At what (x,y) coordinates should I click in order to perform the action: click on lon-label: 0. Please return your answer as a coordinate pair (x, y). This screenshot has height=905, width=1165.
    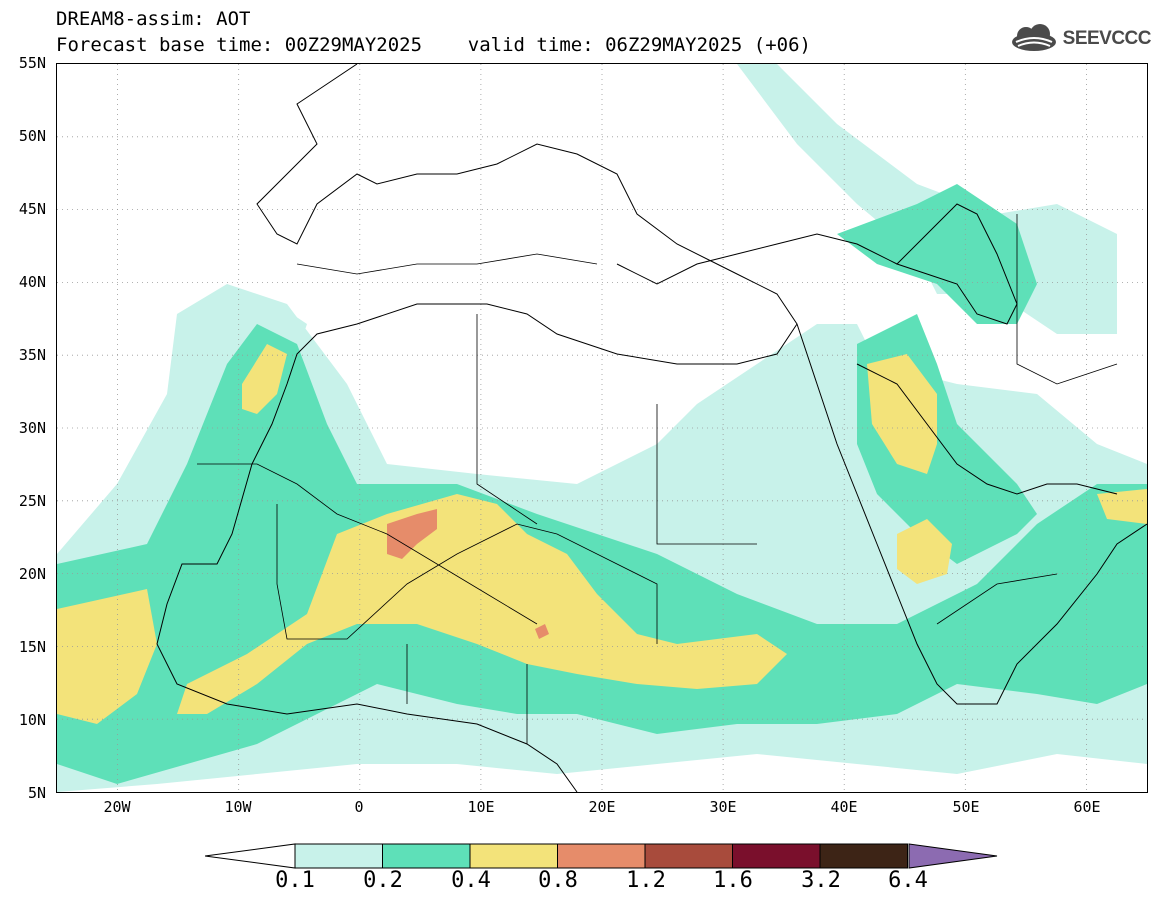
    Looking at the image, I should click on (359, 807).